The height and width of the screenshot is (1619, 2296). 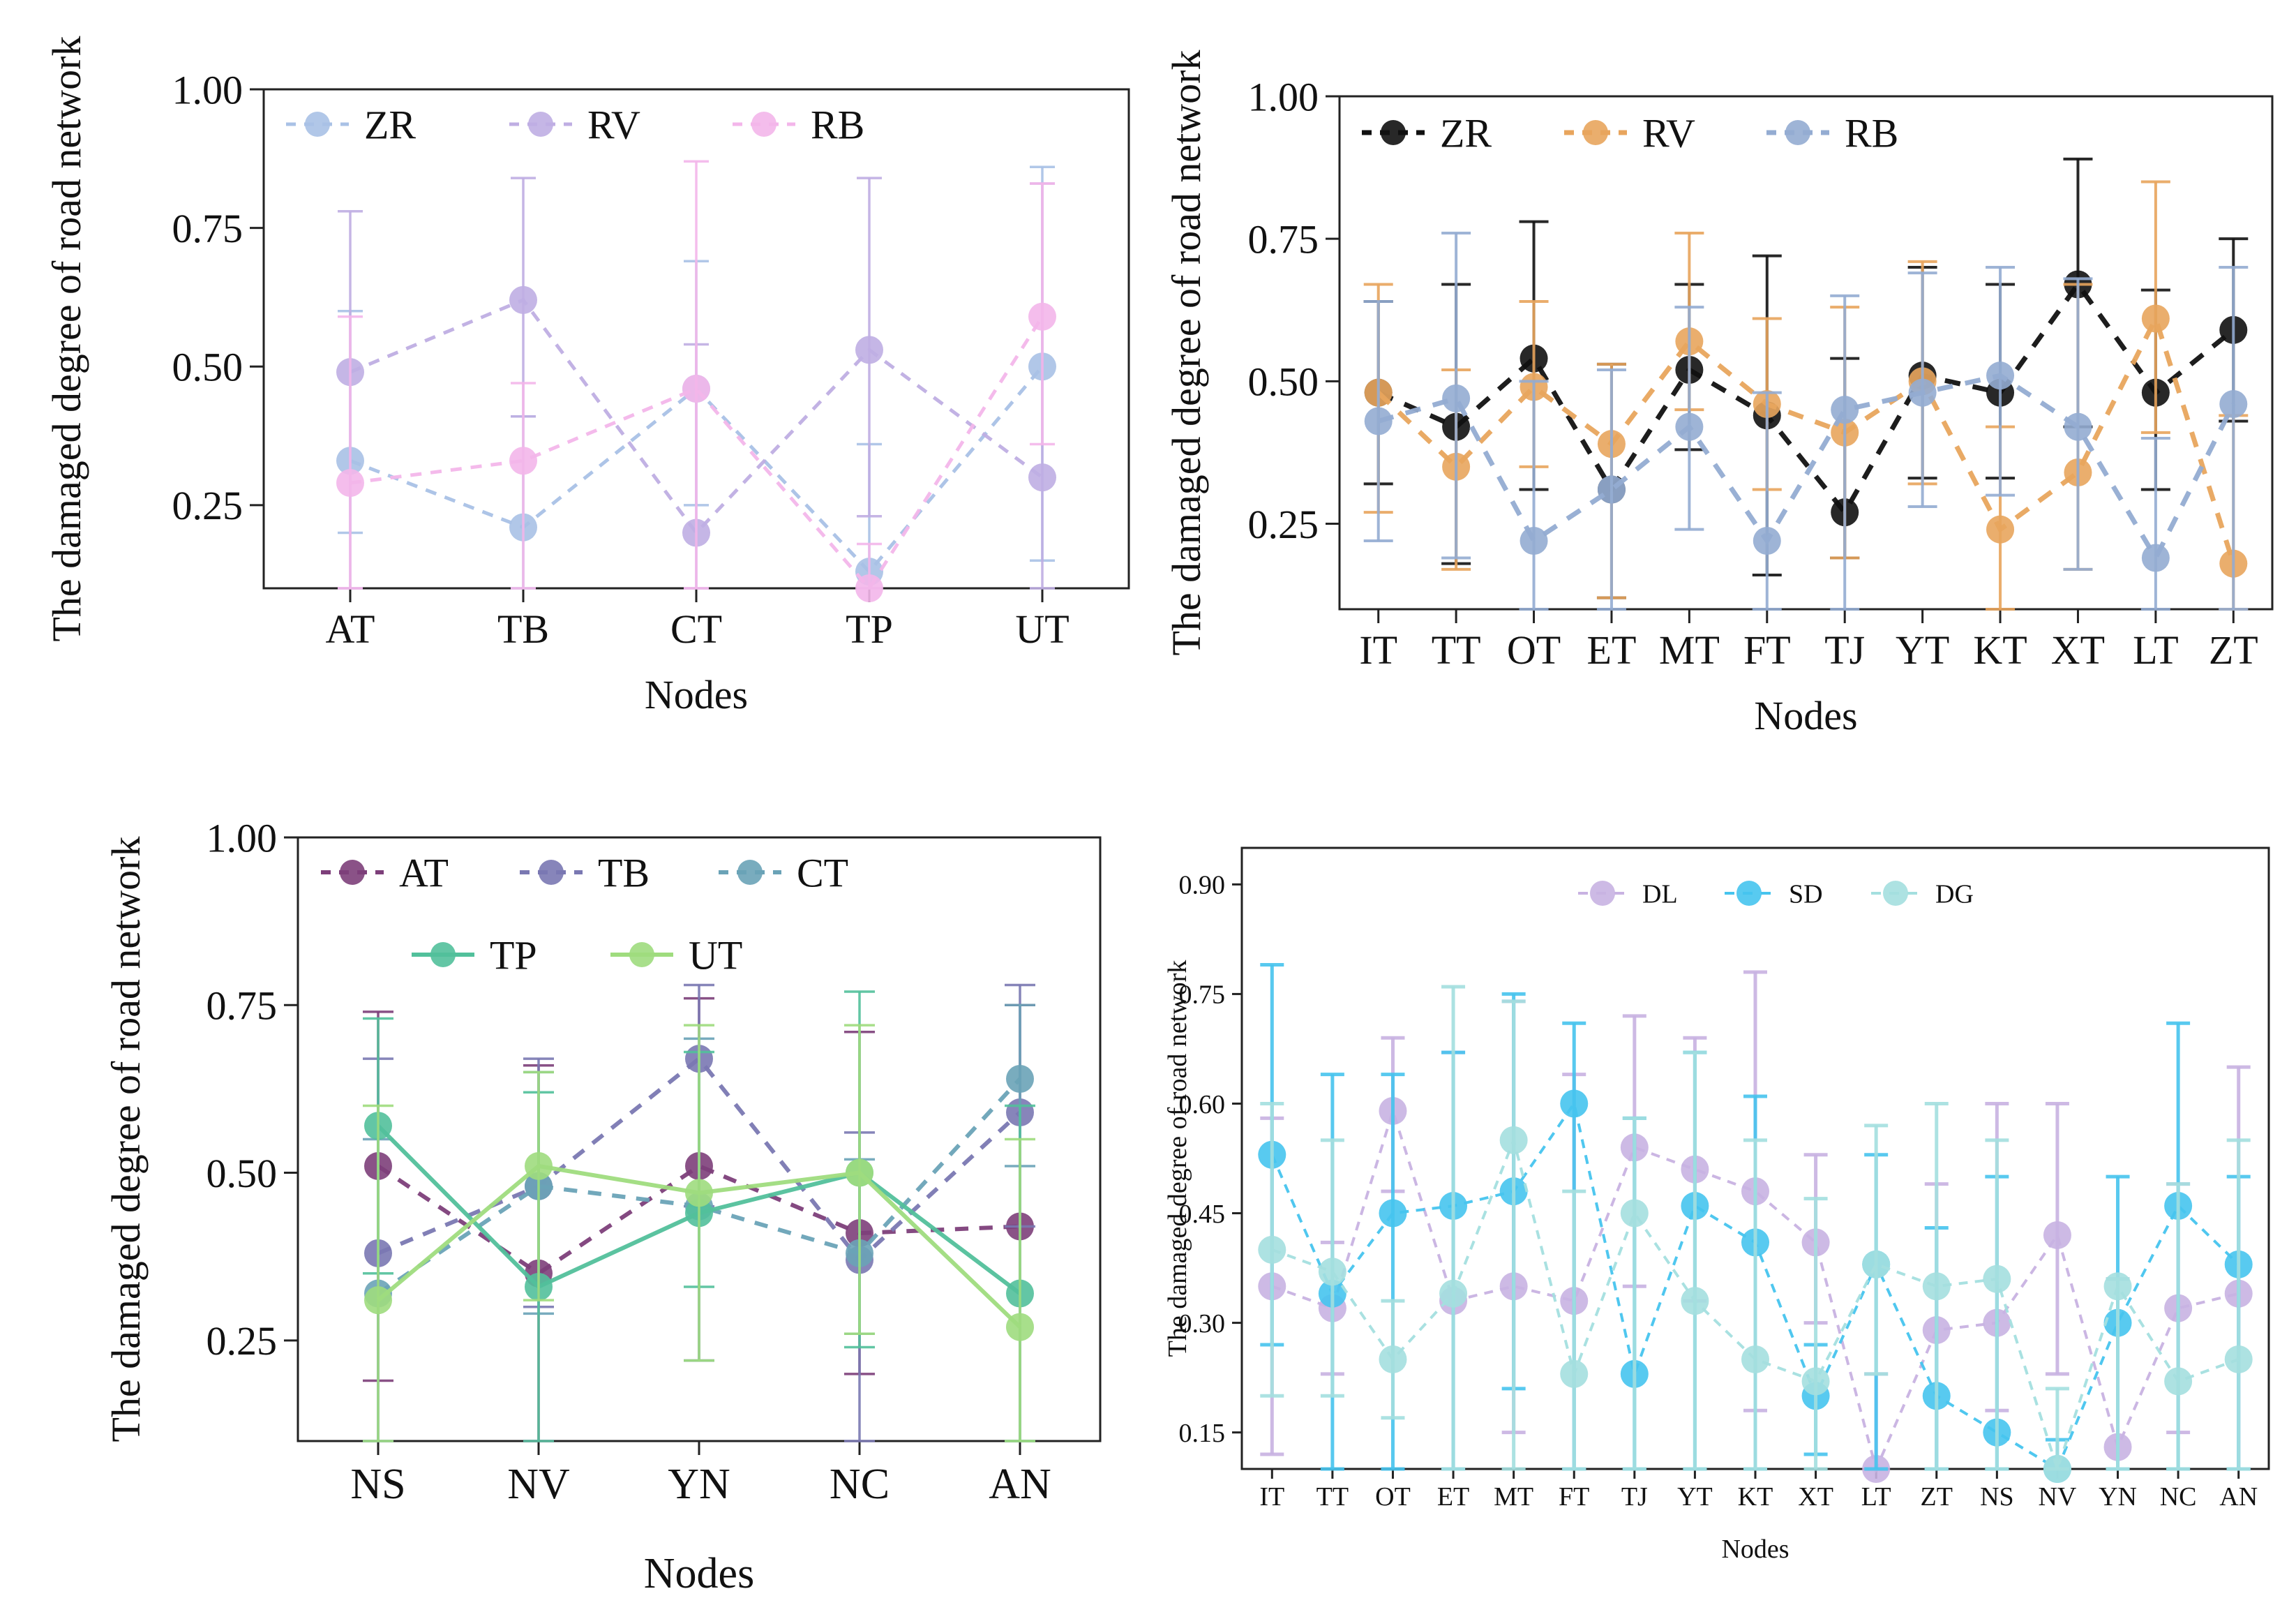 What do you see at coordinates (1456, 650) in the screenshot?
I see `x-tick-label: TT` at bounding box center [1456, 650].